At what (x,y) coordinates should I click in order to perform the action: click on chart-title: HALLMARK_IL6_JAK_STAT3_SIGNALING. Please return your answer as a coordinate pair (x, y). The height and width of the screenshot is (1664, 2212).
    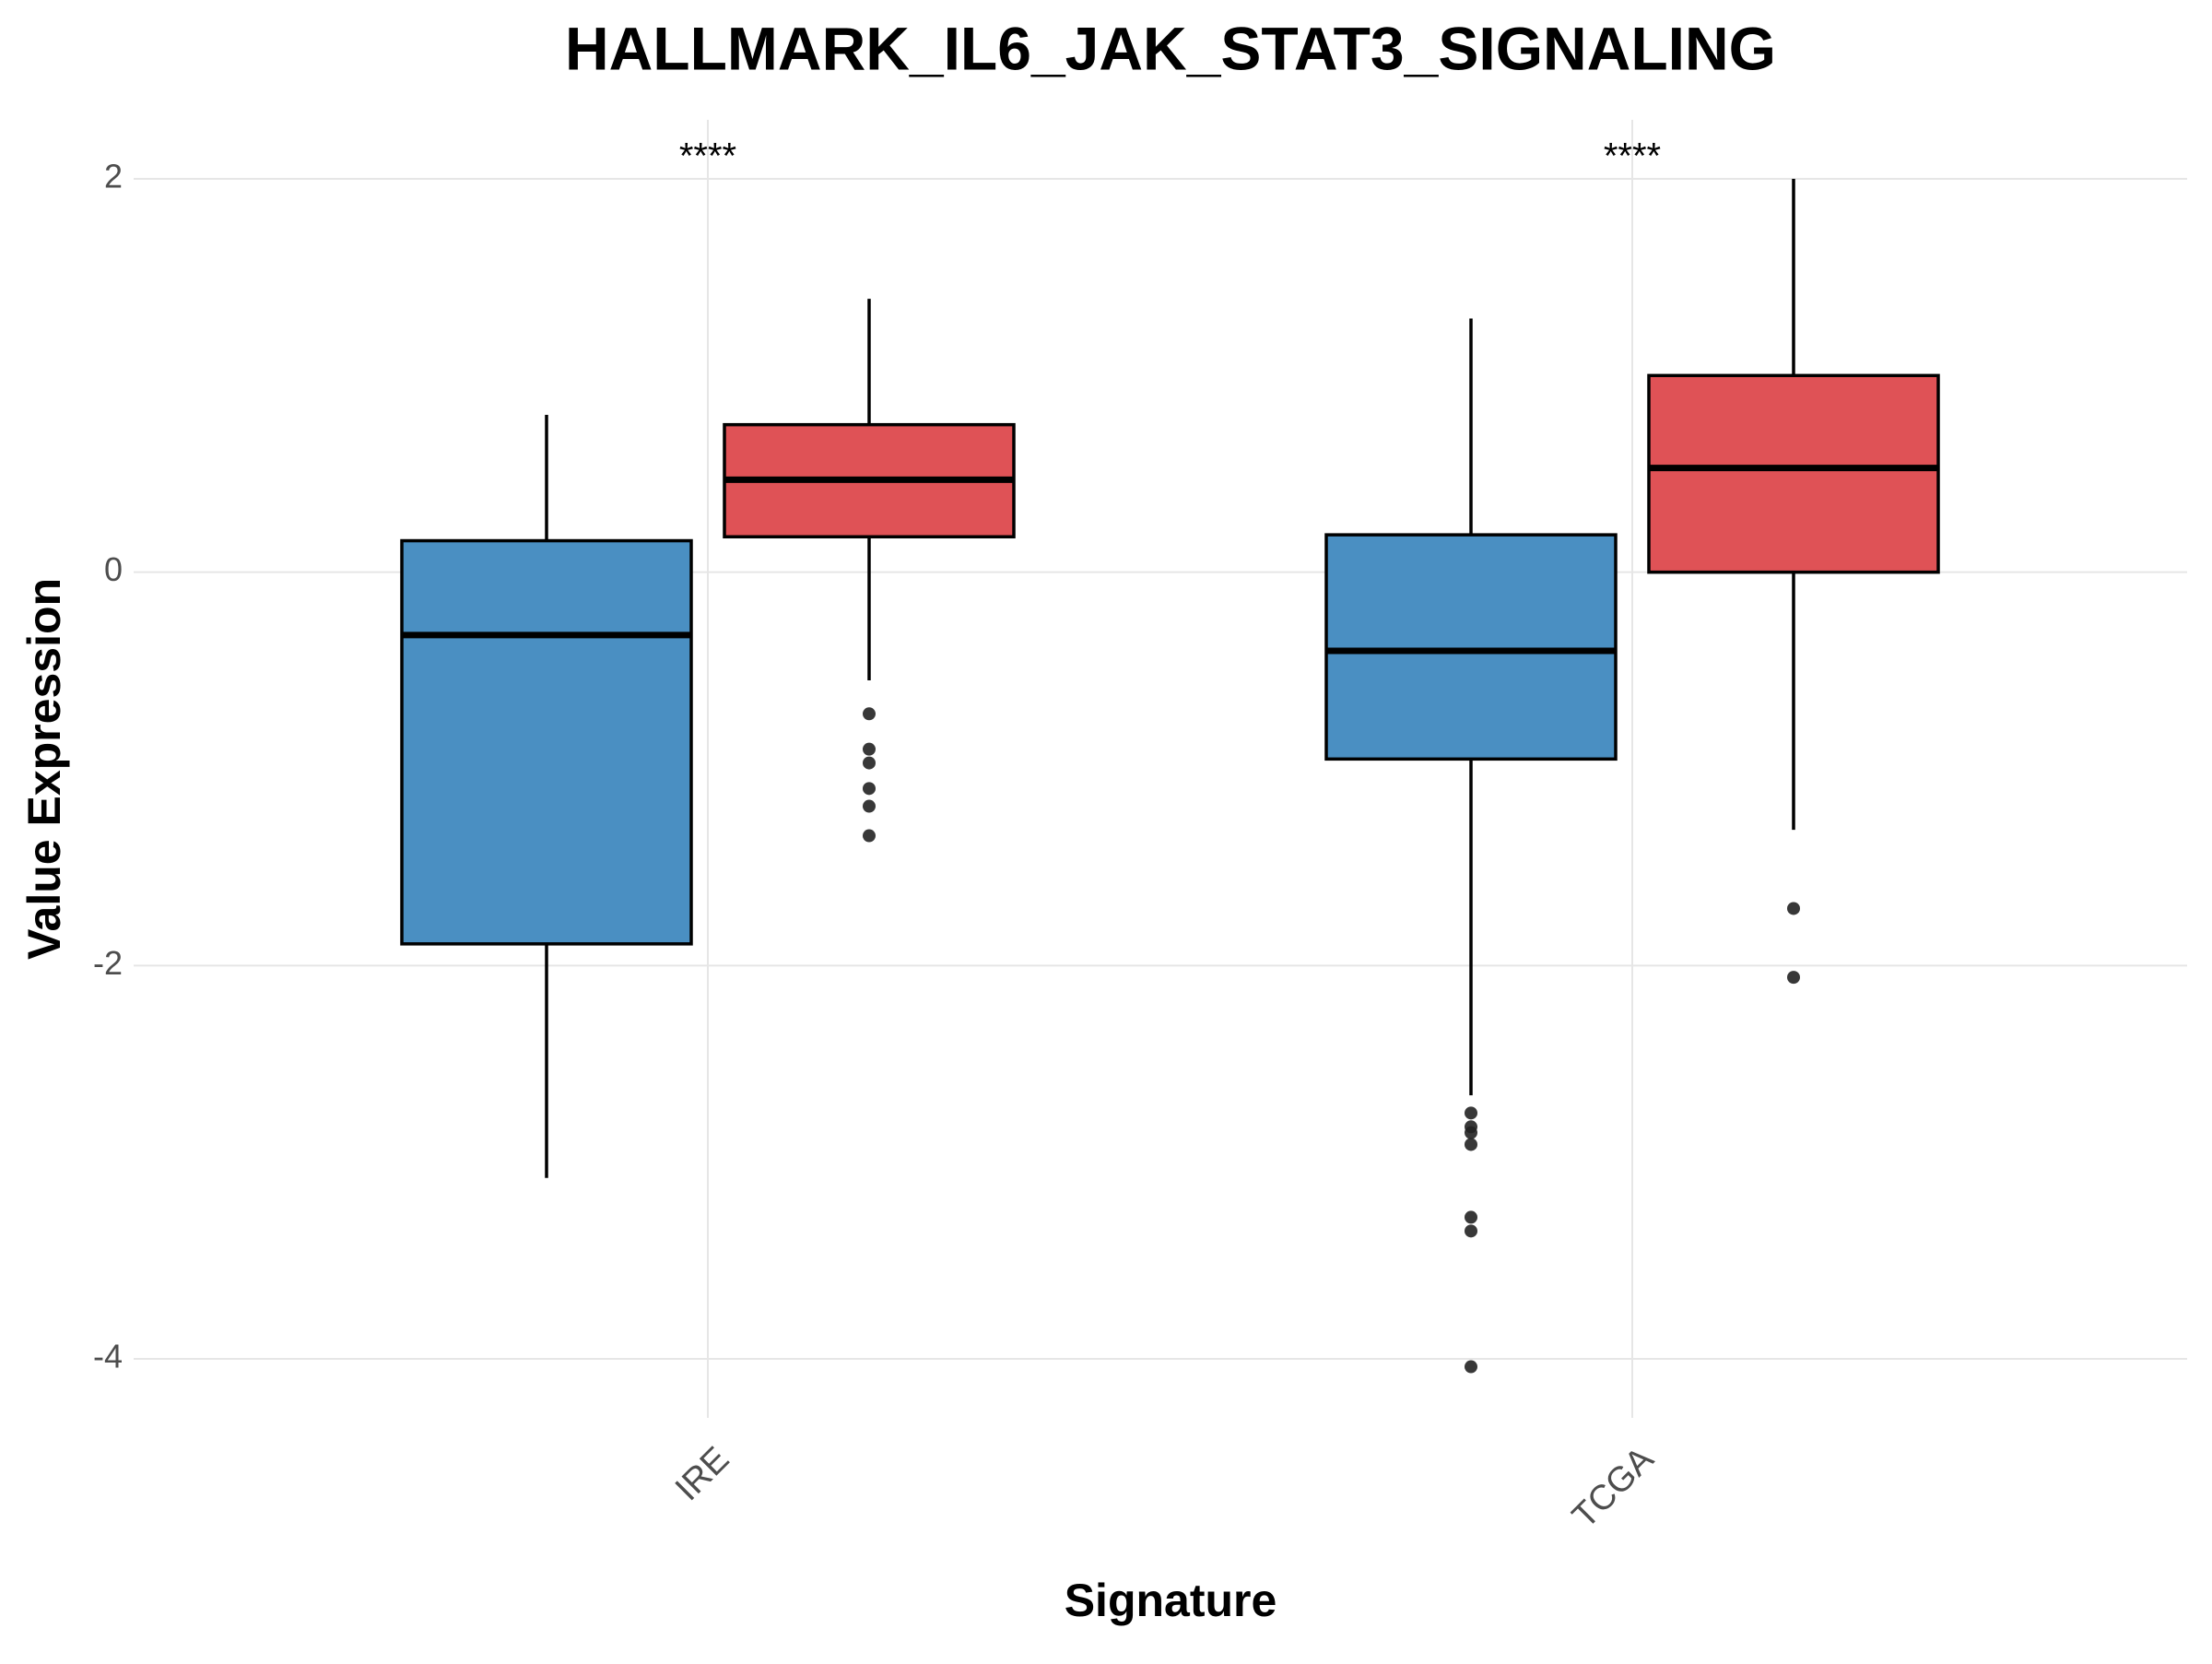
    Looking at the image, I should click on (1170, 48).